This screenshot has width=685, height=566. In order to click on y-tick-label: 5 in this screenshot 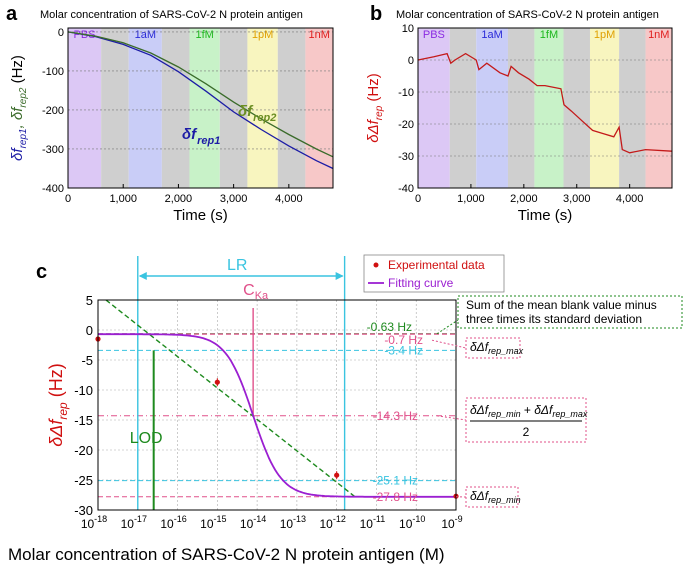, I will do `click(89, 300)`.